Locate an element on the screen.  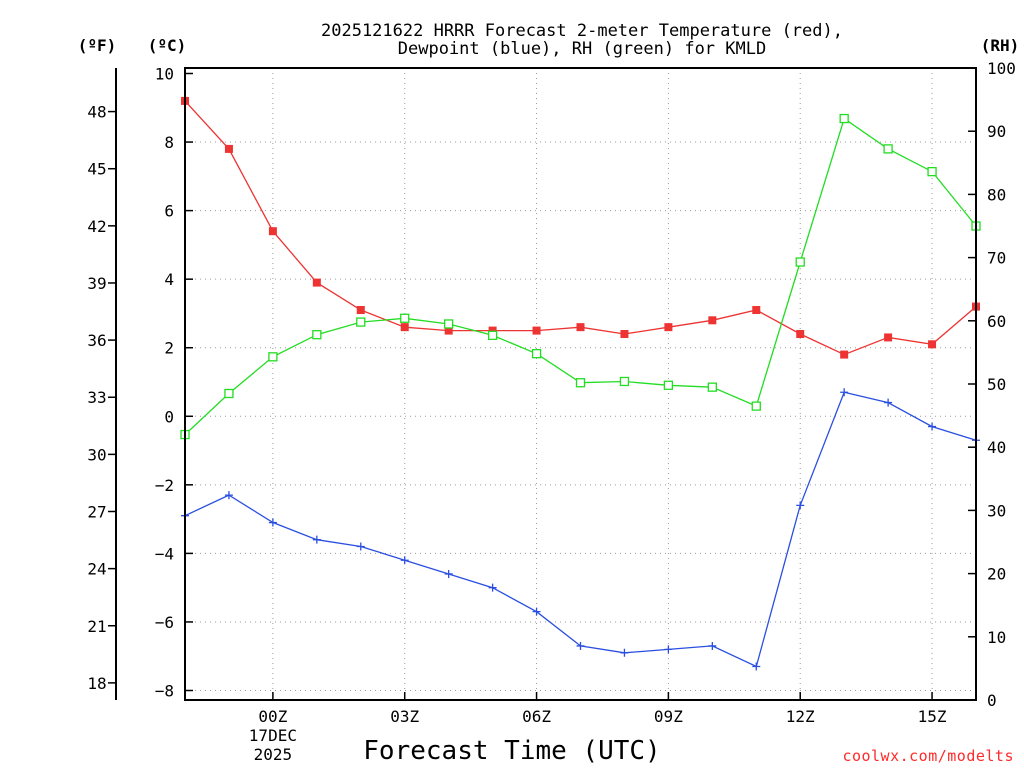
x-tick-label: 15Z is located at coordinates (932, 716).